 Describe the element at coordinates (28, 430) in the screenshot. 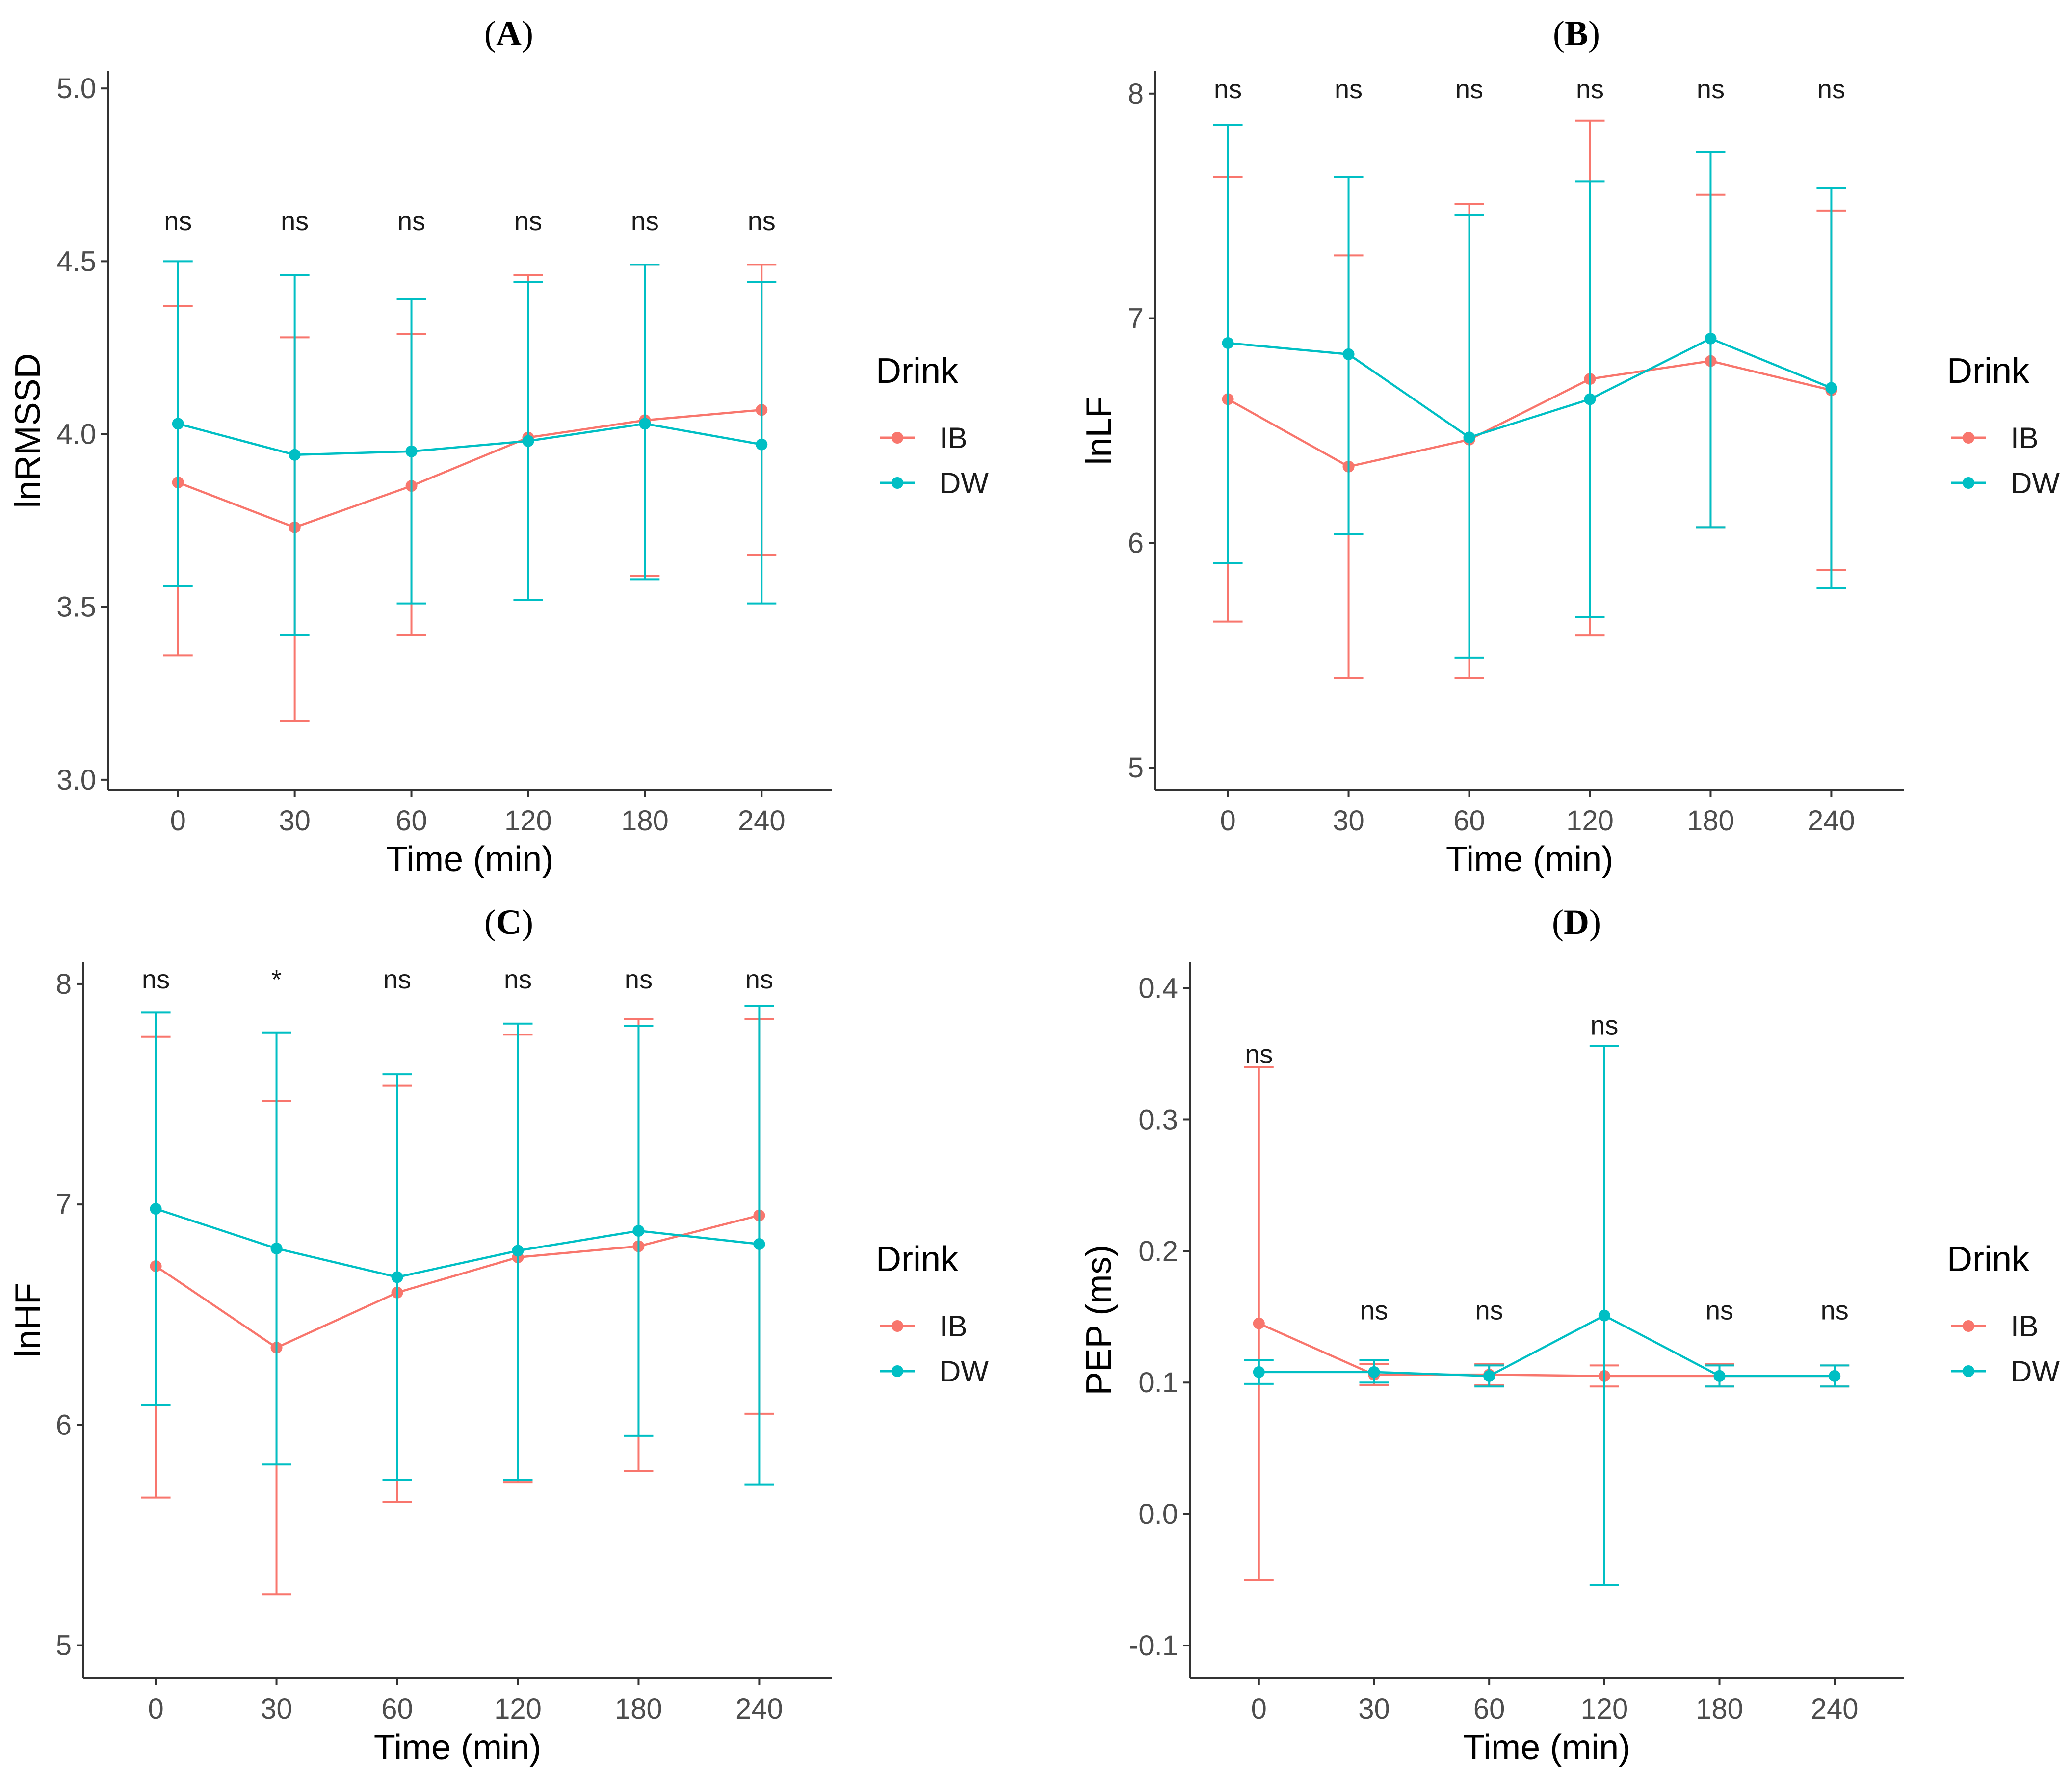

I see `y-axis-title: lnRMSSD` at that location.